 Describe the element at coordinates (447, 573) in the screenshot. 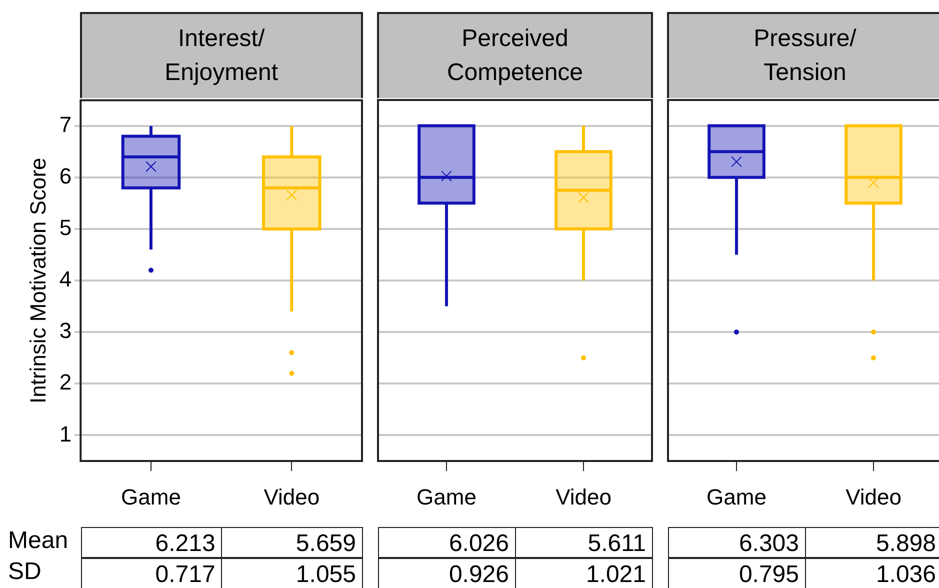

I see `text: 0.926` at that location.